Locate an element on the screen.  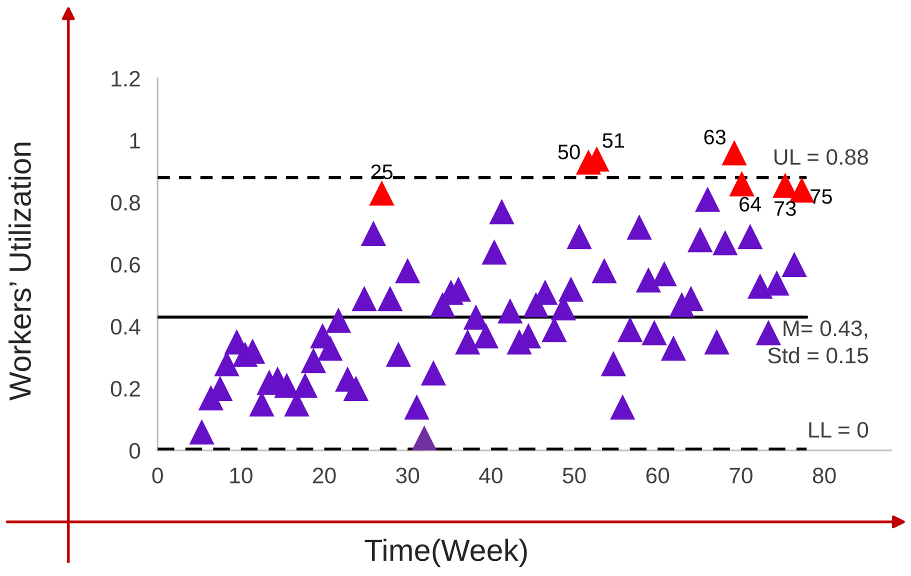
x-tick-label: 60 is located at coordinates (658, 476).